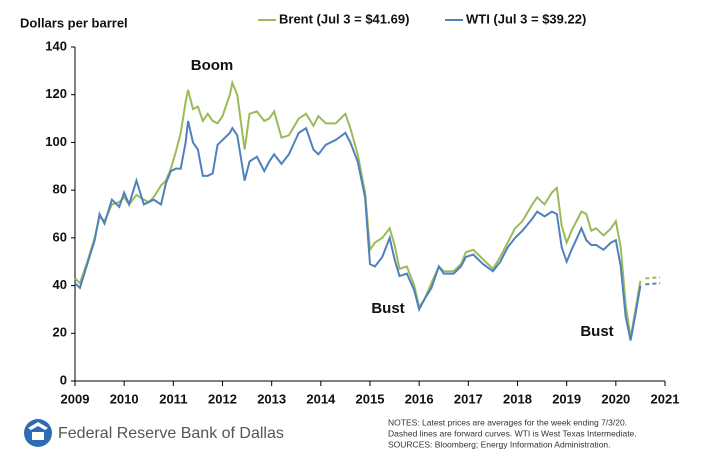 The width and height of the screenshot is (704, 458). I want to click on y-tick-label: 0, so click(63, 379).